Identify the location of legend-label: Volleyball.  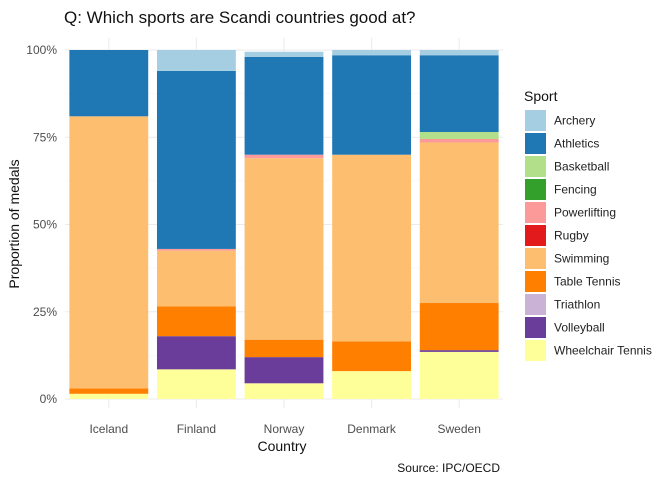
(579, 328).